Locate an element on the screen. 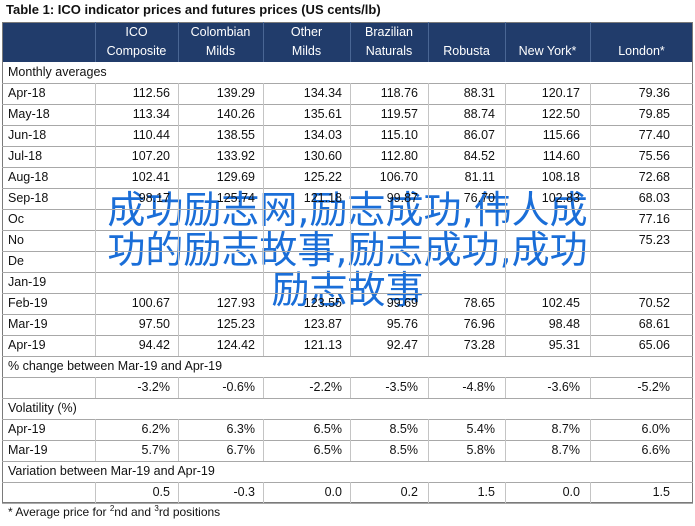  table-cell: 125.22 is located at coordinates (322, 177).